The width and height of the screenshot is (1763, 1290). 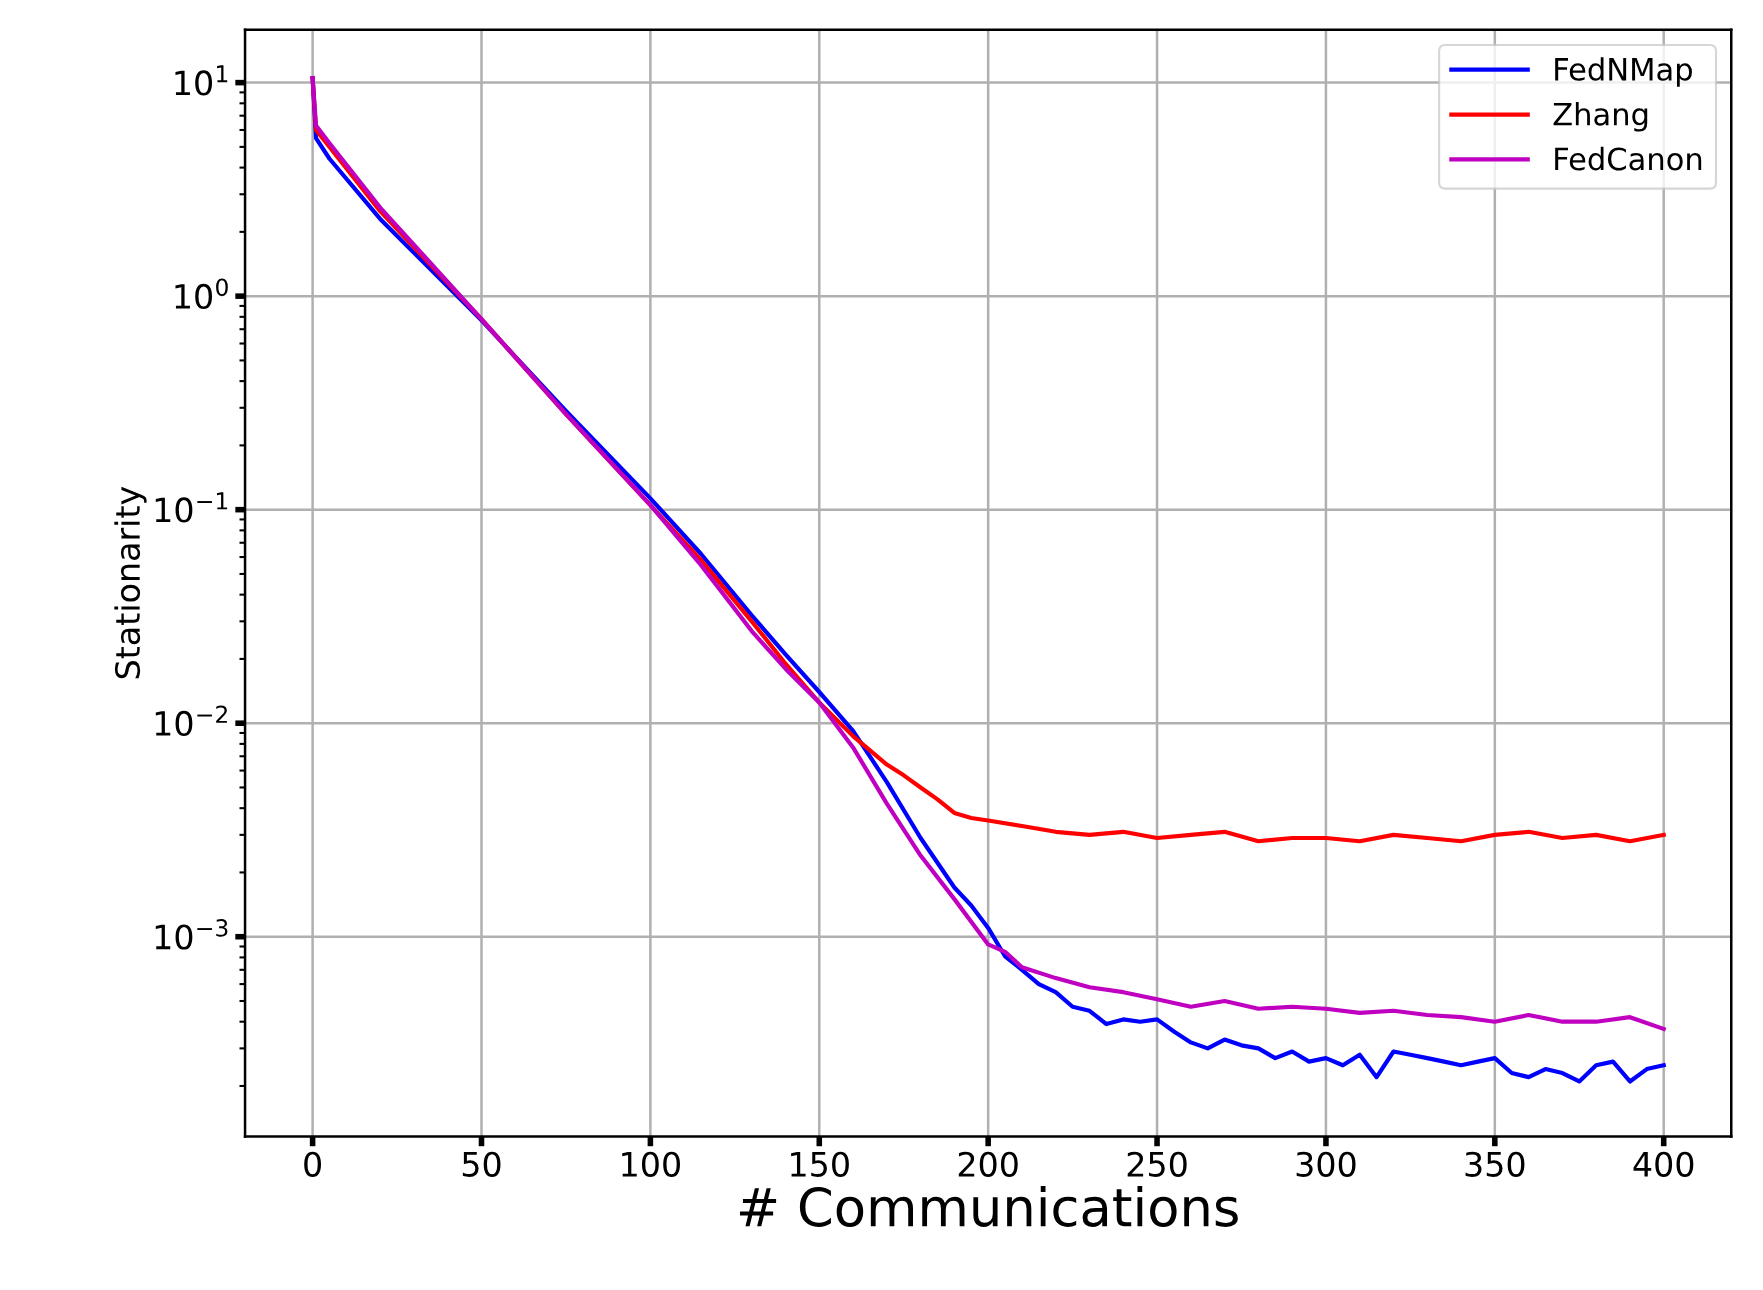 I want to click on legend-label: FedCanon, so click(x=1628, y=158).